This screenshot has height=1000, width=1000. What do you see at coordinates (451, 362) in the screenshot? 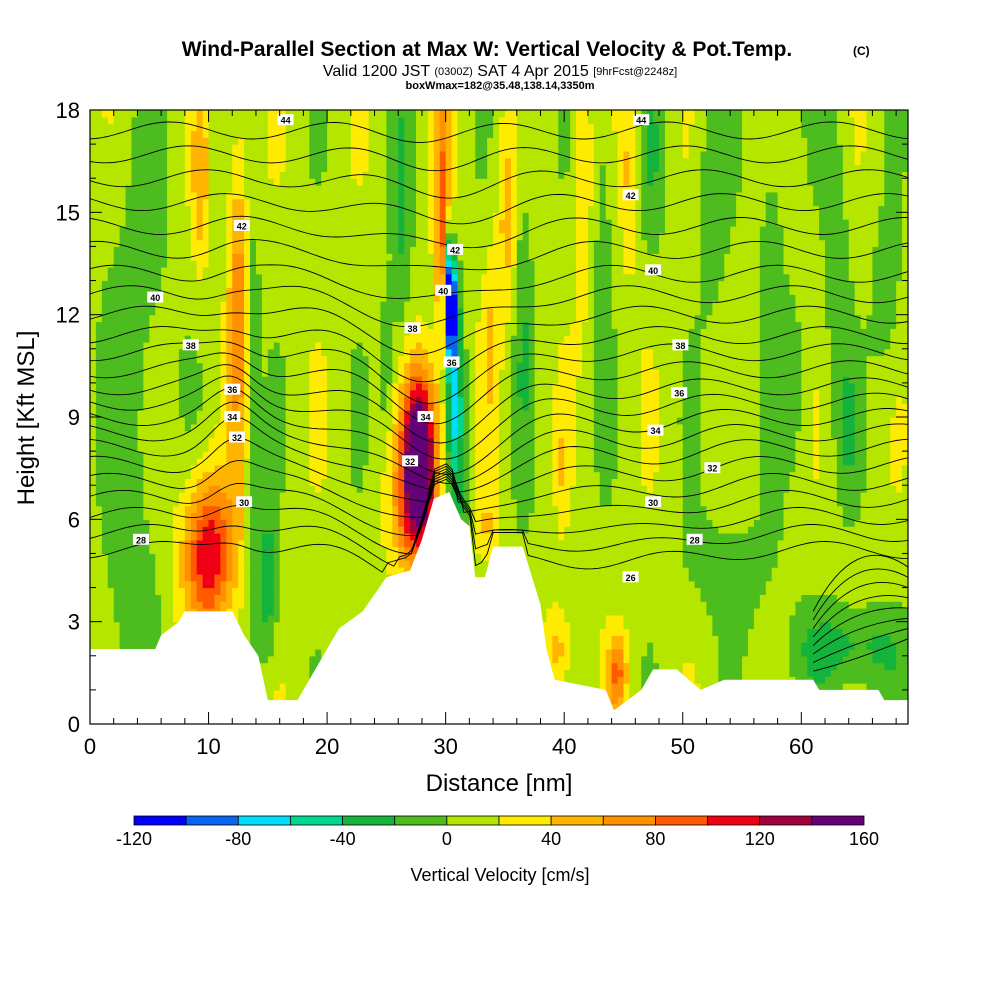
I see `contour-label: 36` at bounding box center [451, 362].